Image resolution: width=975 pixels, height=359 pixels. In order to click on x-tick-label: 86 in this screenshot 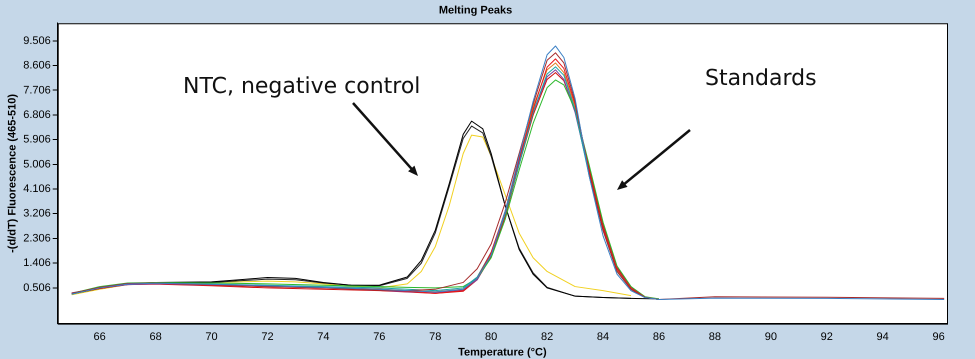, I will do `click(659, 337)`.